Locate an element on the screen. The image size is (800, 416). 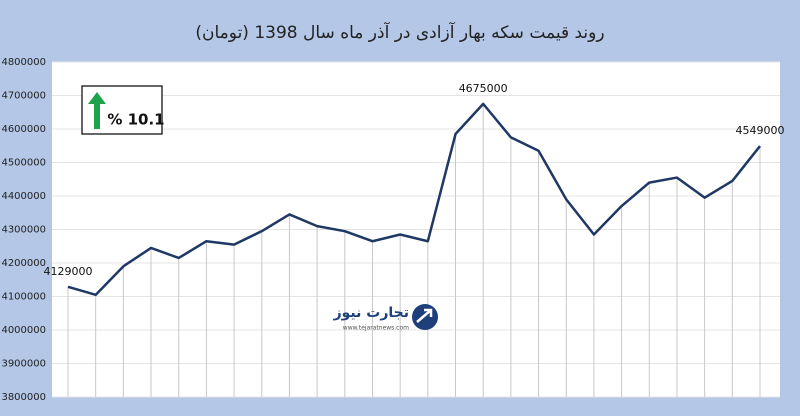
y-tick-label: 3800000 is located at coordinates (23, 397).